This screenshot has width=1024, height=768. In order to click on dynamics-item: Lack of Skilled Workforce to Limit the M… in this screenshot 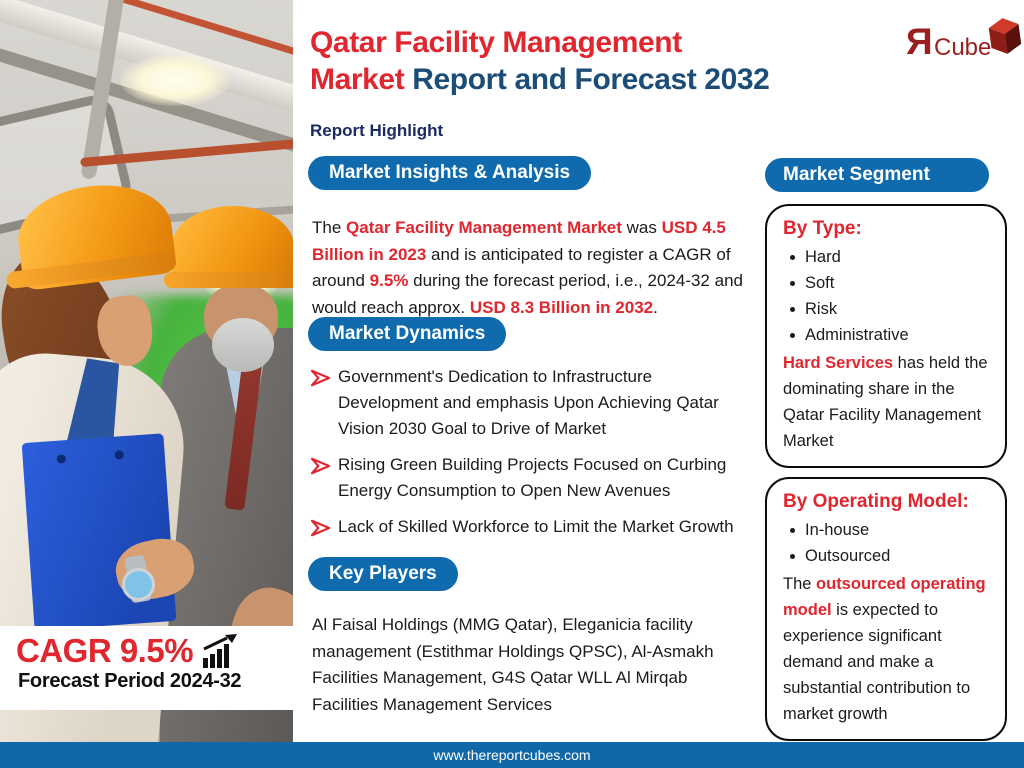, I will do `click(524, 527)`.